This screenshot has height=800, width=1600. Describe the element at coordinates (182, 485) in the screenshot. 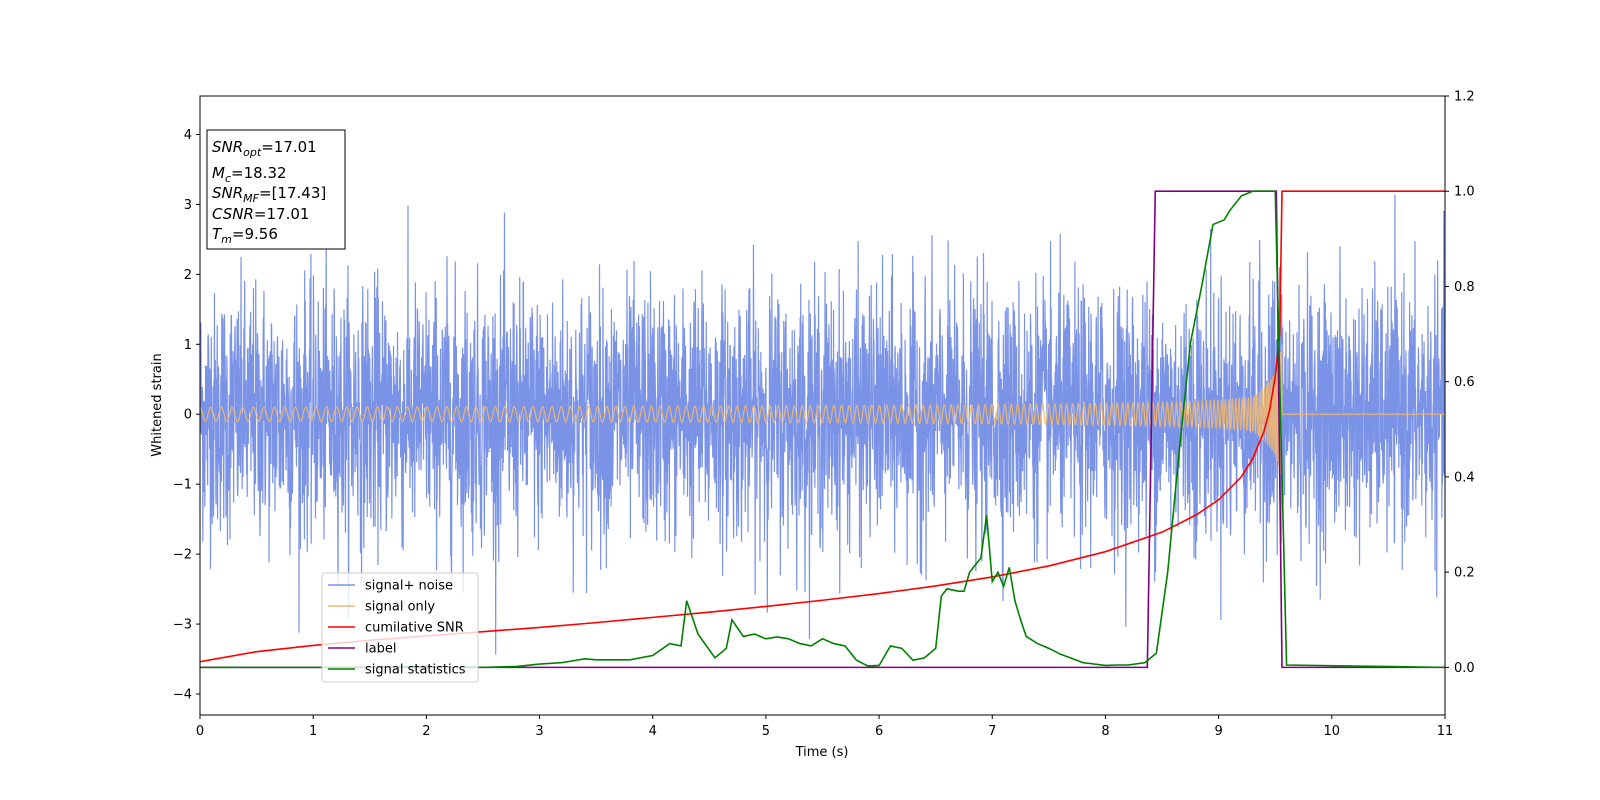

I see `y-left-tick-label: −1` at that location.